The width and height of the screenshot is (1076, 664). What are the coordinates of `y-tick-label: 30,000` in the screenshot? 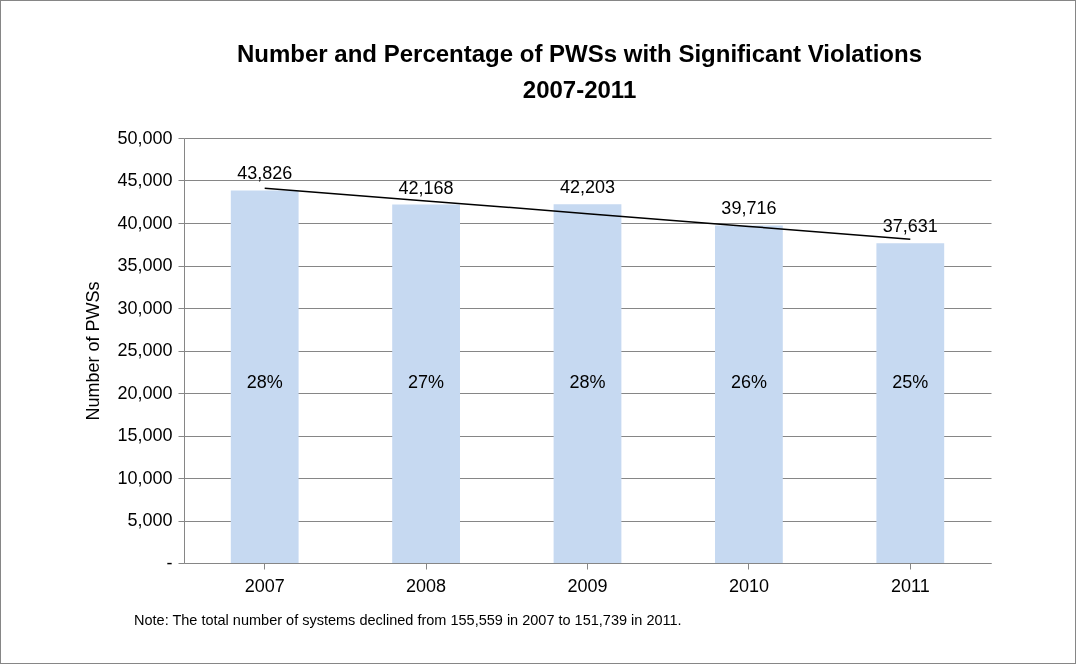 It's located at (145, 307).